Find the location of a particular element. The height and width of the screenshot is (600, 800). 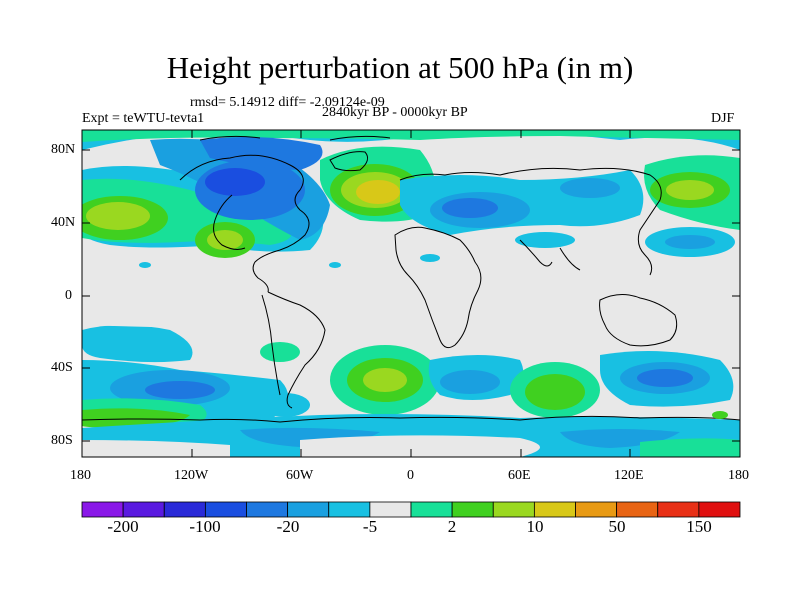

stats-text: rmsd= 5.14912 diff= -2.09124e-09 is located at coordinates (287, 102).